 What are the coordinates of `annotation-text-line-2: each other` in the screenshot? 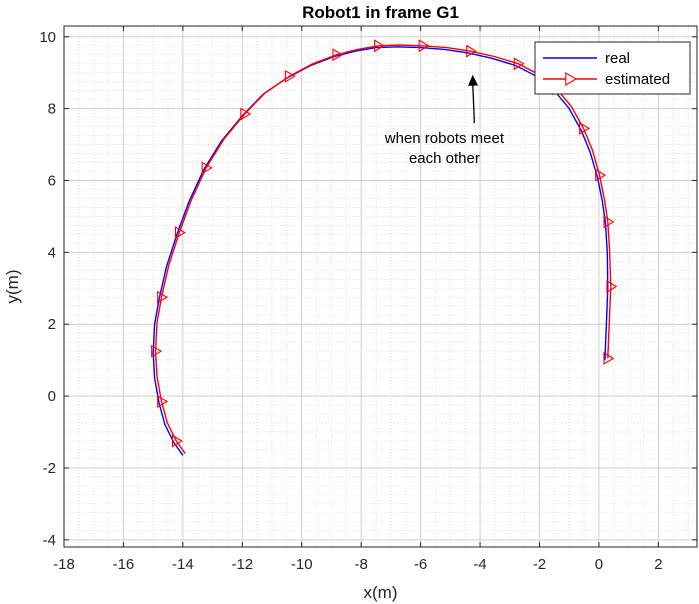 It's located at (444, 158).